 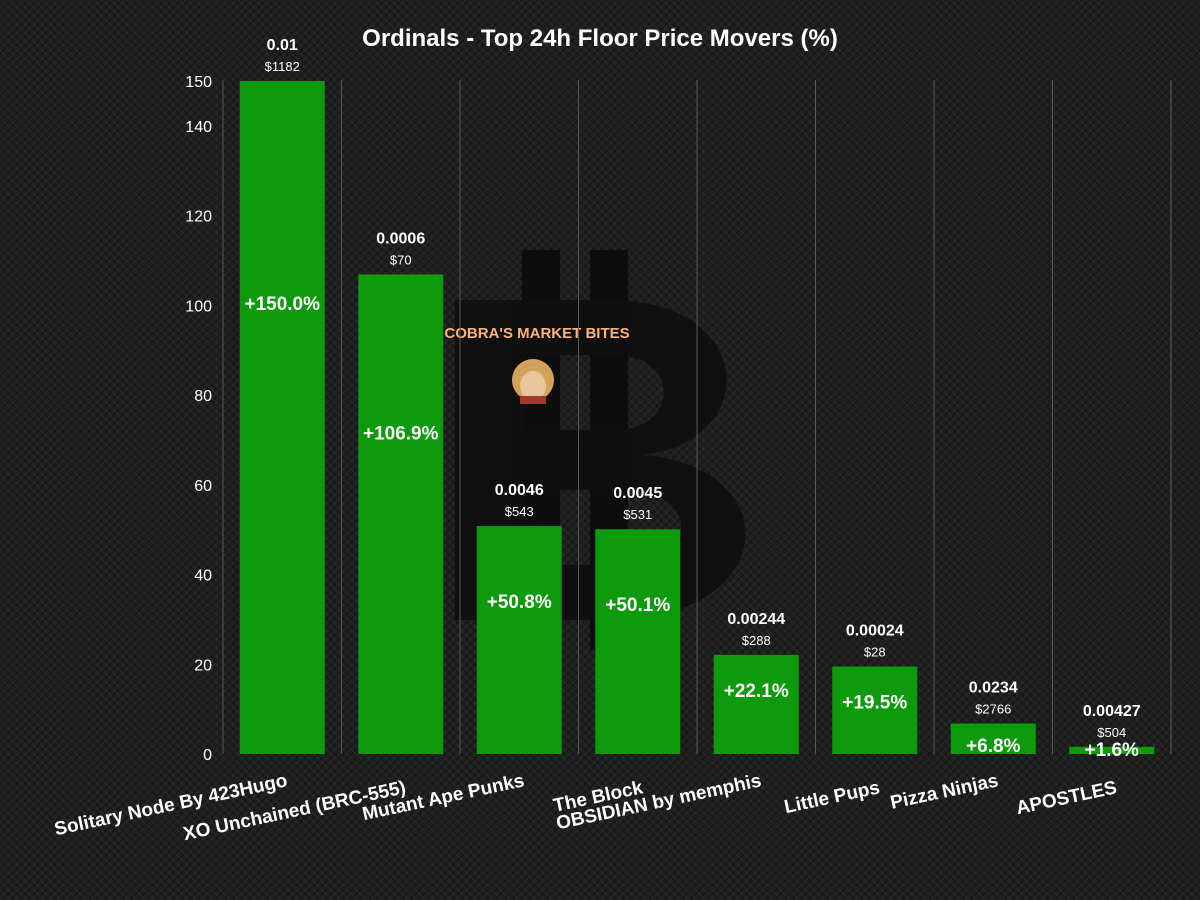 I want to click on data-label: +22.1%, so click(x=756, y=691).